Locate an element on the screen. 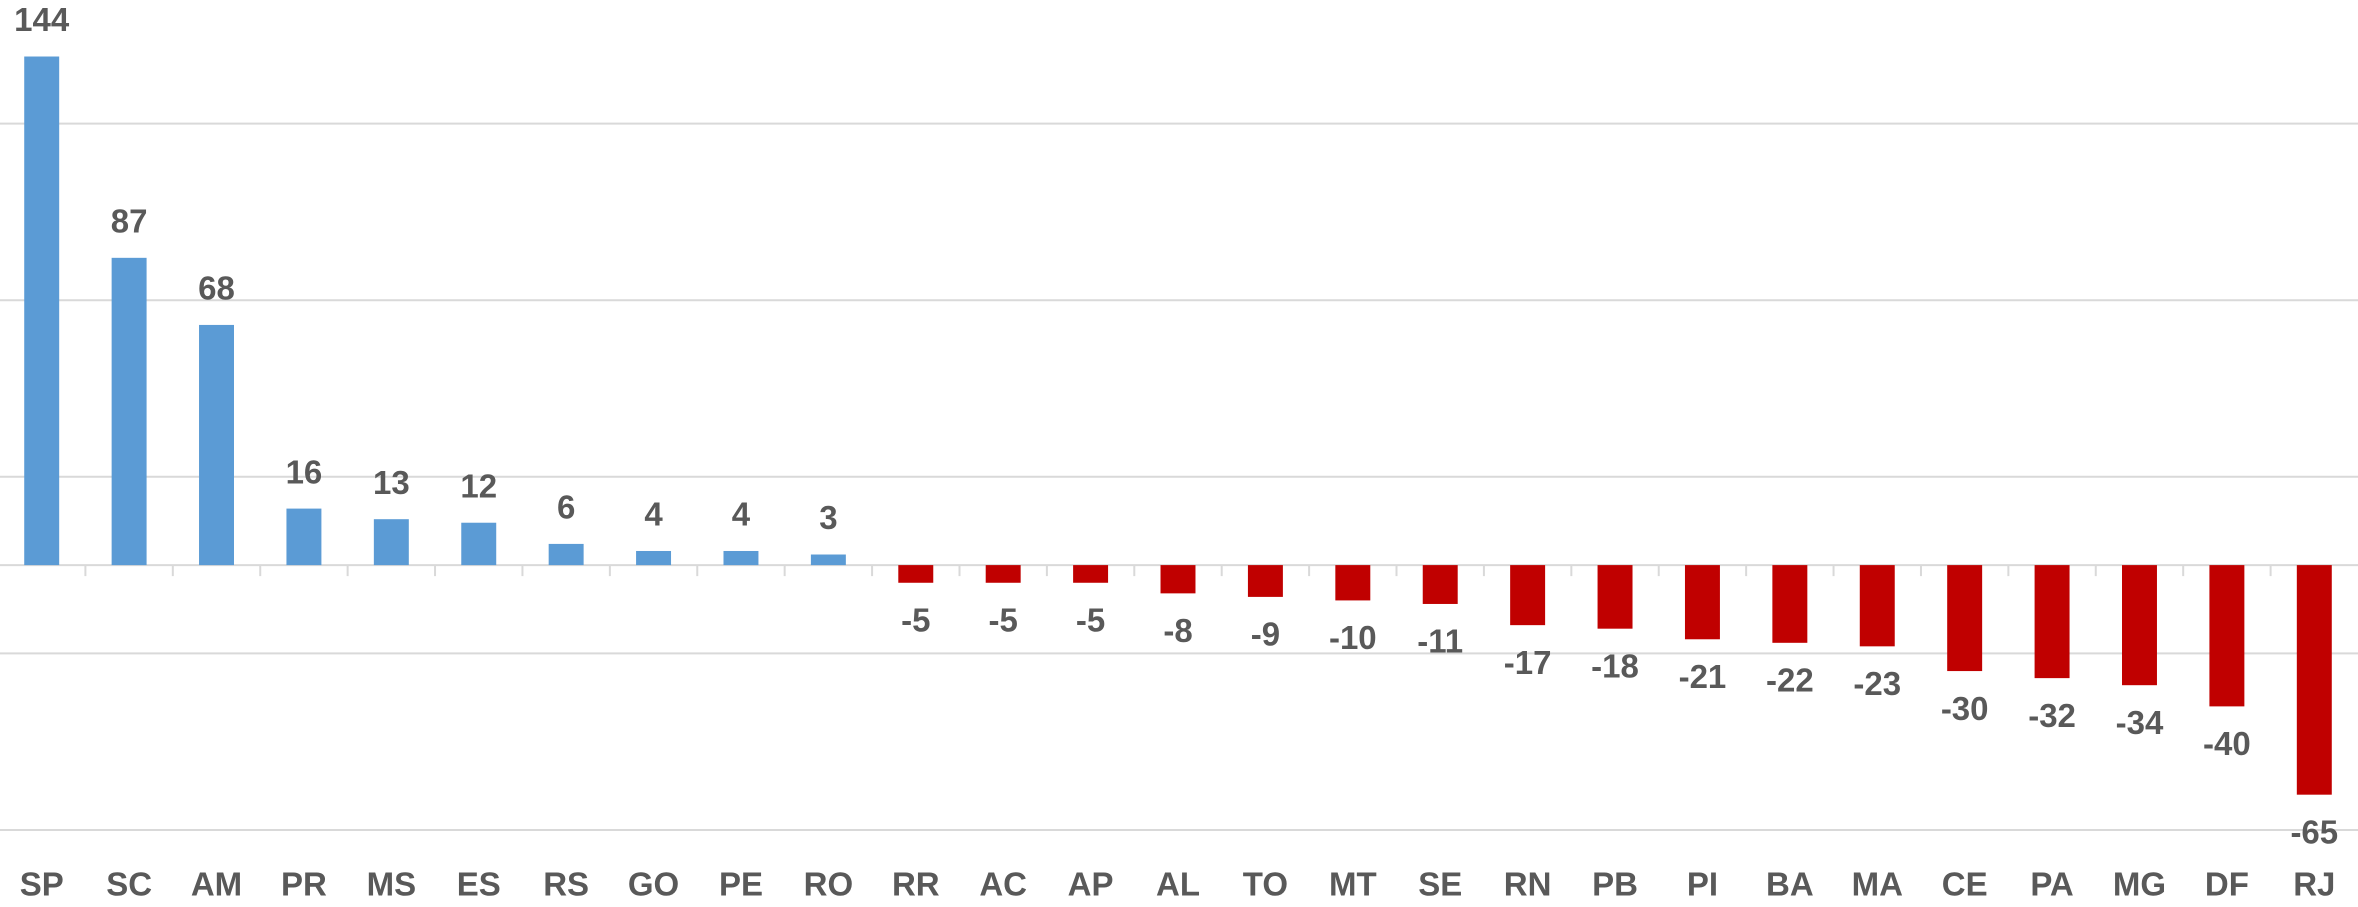 Image resolution: width=2358 pixels, height=907 pixels. x-tick-label: MA is located at coordinates (1877, 884).